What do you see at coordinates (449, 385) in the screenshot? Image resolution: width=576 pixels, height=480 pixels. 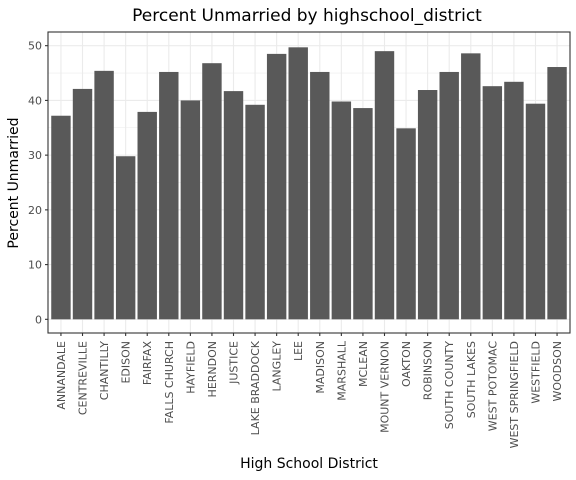 I see `x-tick-label: SOUTH COUNTY` at bounding box center [449, 385].